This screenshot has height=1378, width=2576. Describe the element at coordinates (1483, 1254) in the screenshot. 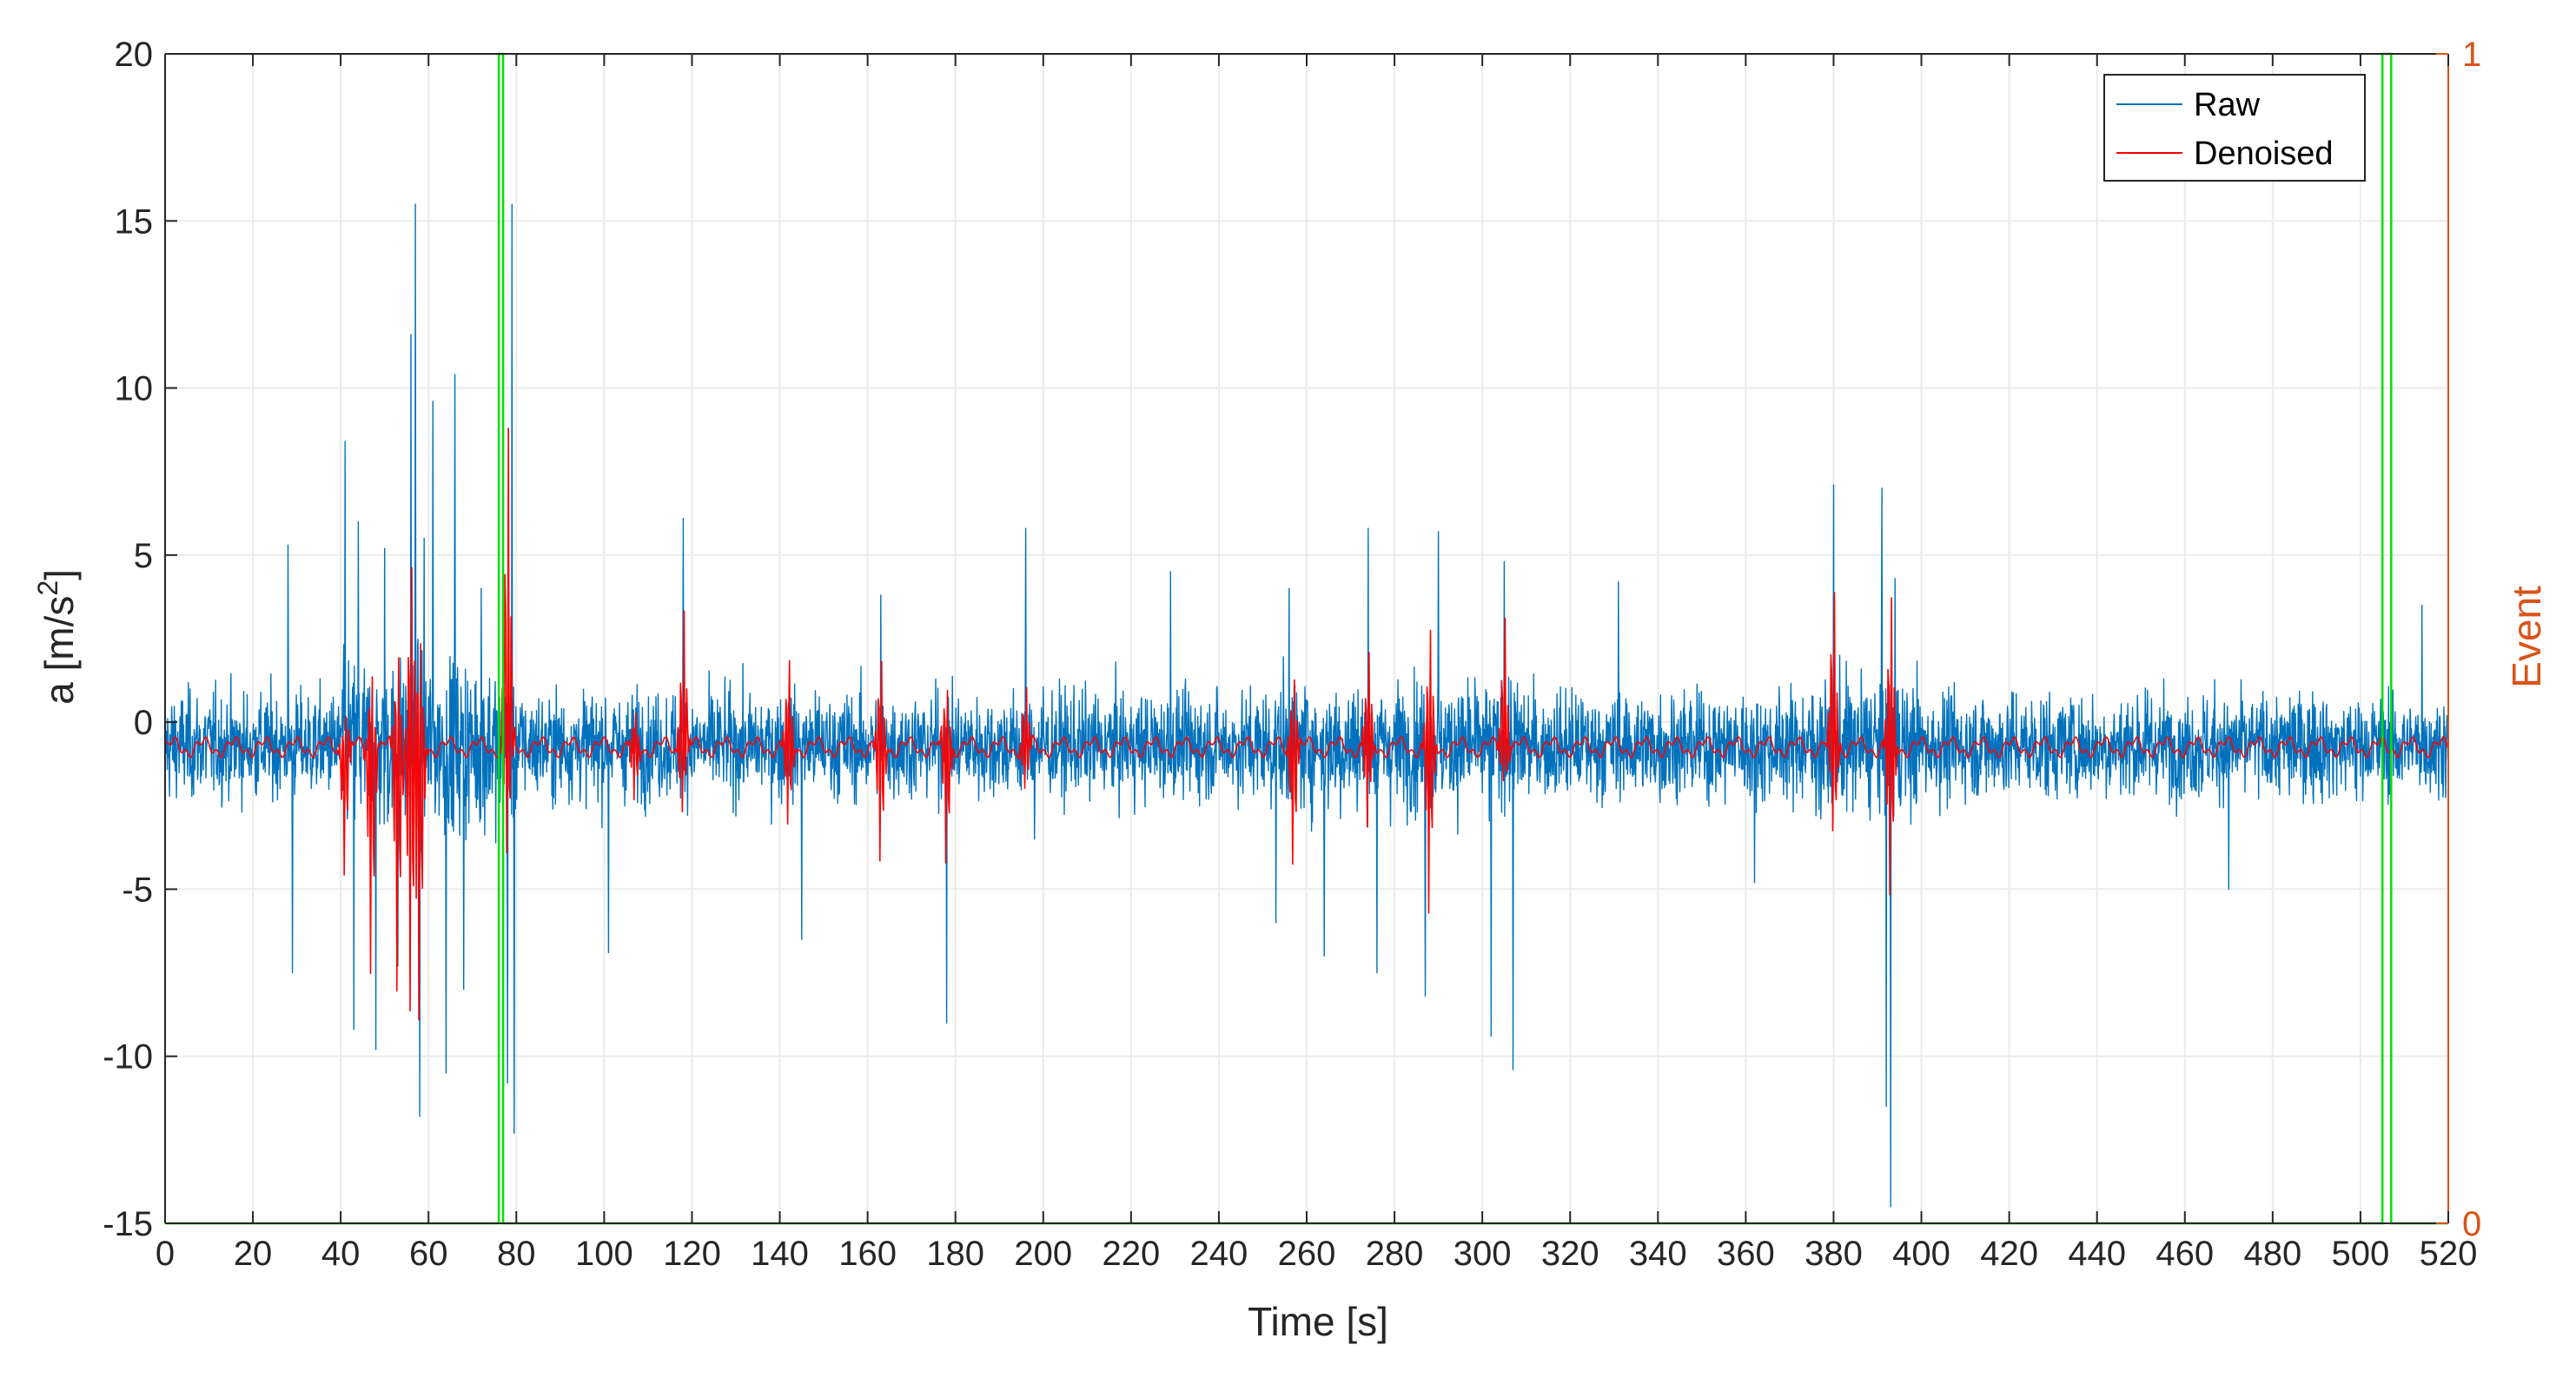

I see `x-tick-label: 300` at that location.